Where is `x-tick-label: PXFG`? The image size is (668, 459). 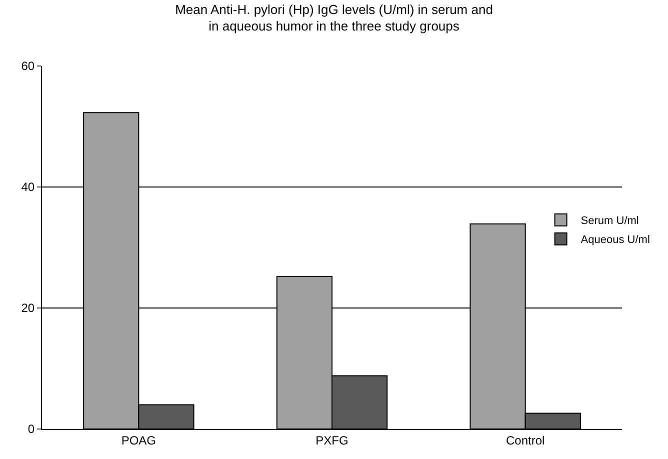
x-tick-label: PXFG is located at coordinates (332, 440).